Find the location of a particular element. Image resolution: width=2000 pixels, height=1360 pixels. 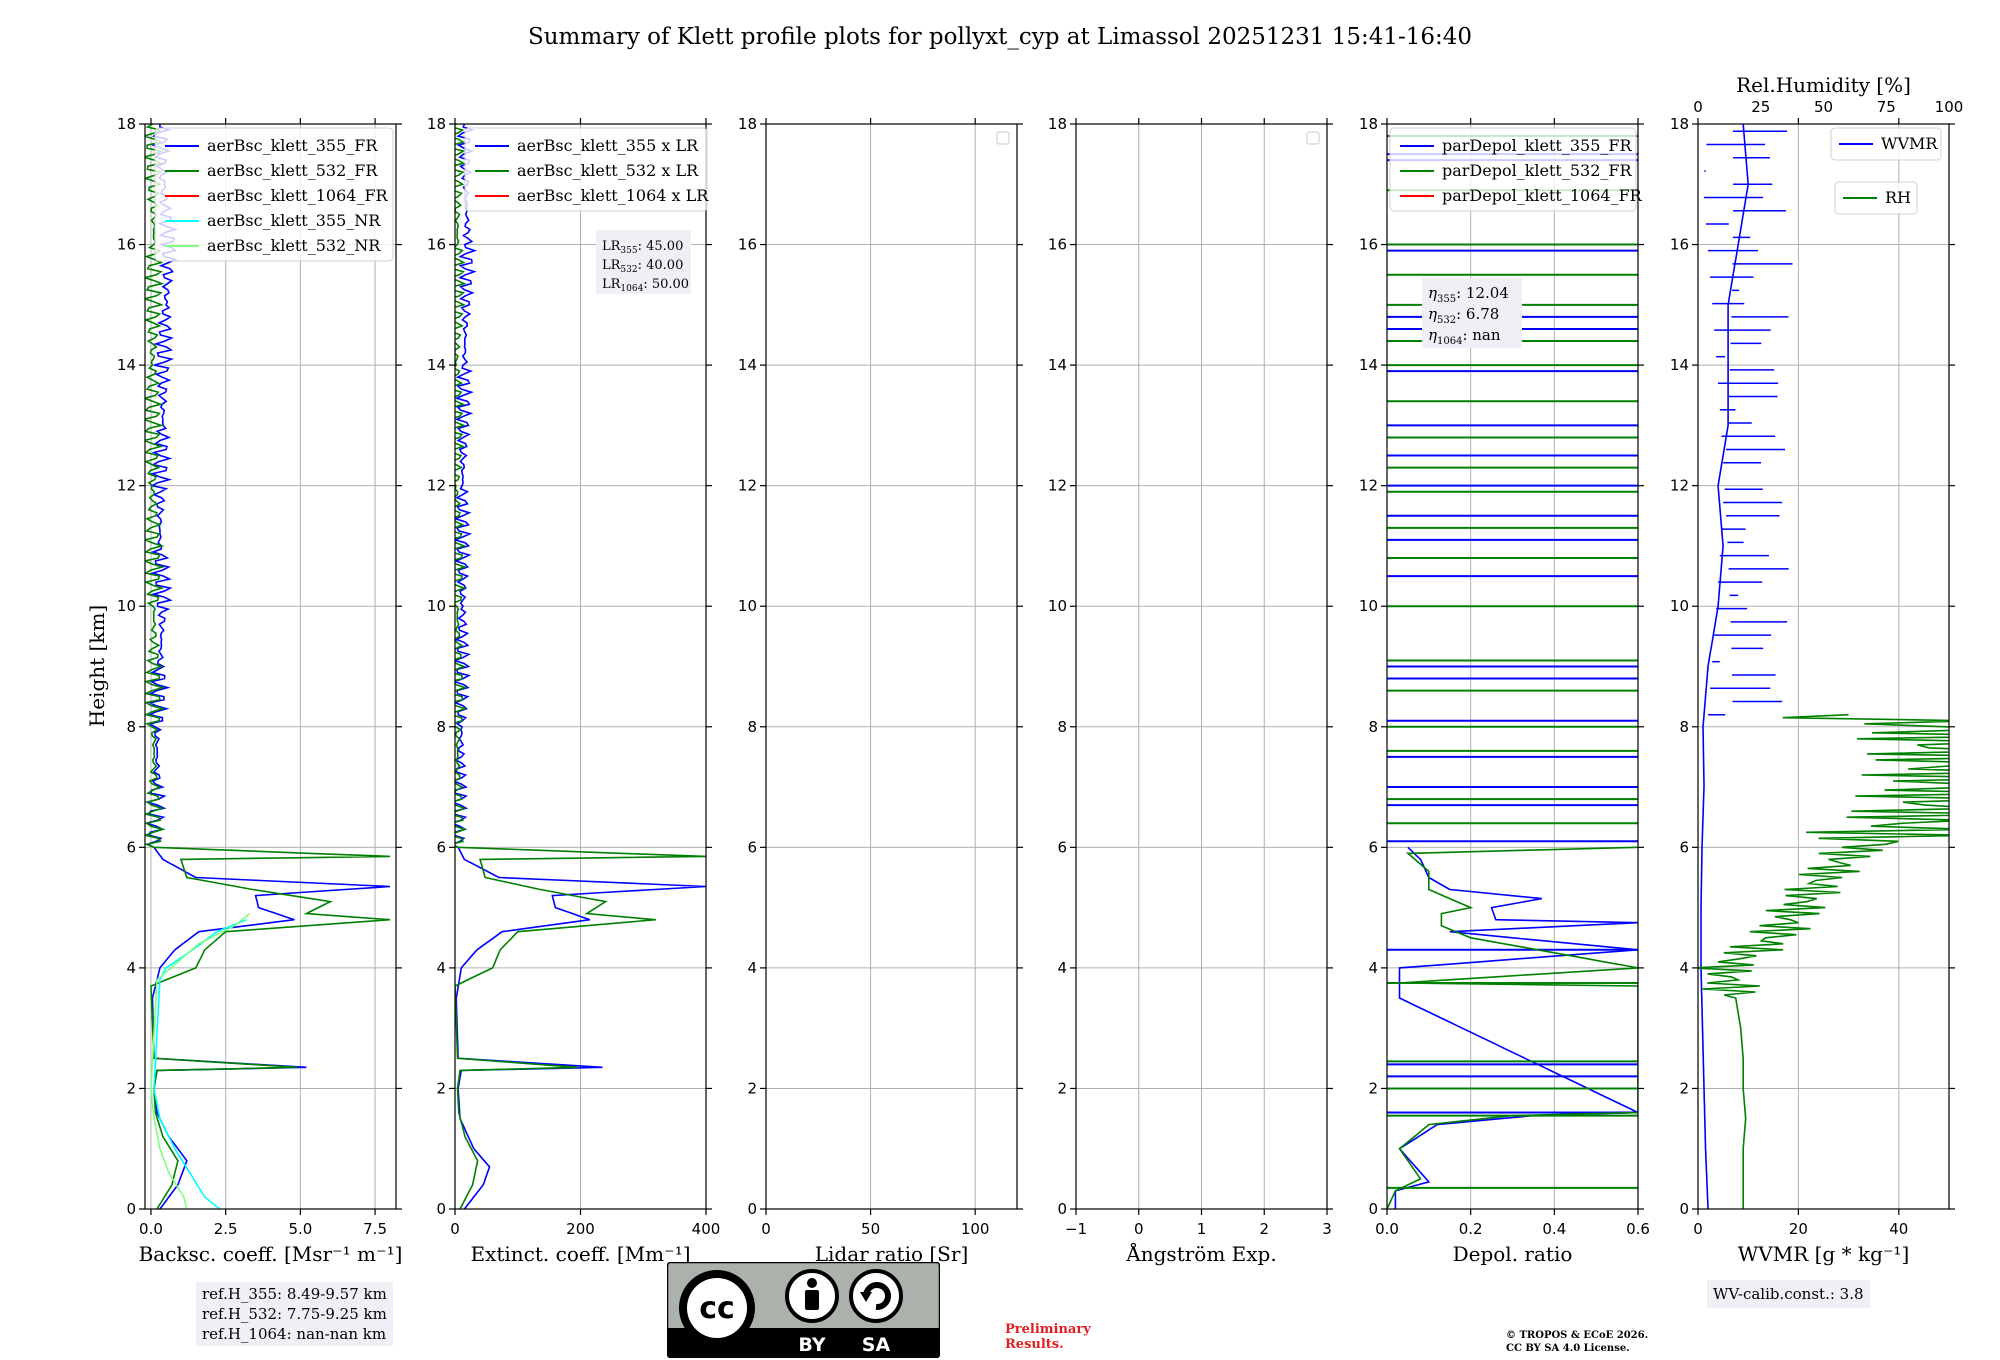

legend-label: aerBsc_klett_1064 x LR is located at coordinates (613, 195).